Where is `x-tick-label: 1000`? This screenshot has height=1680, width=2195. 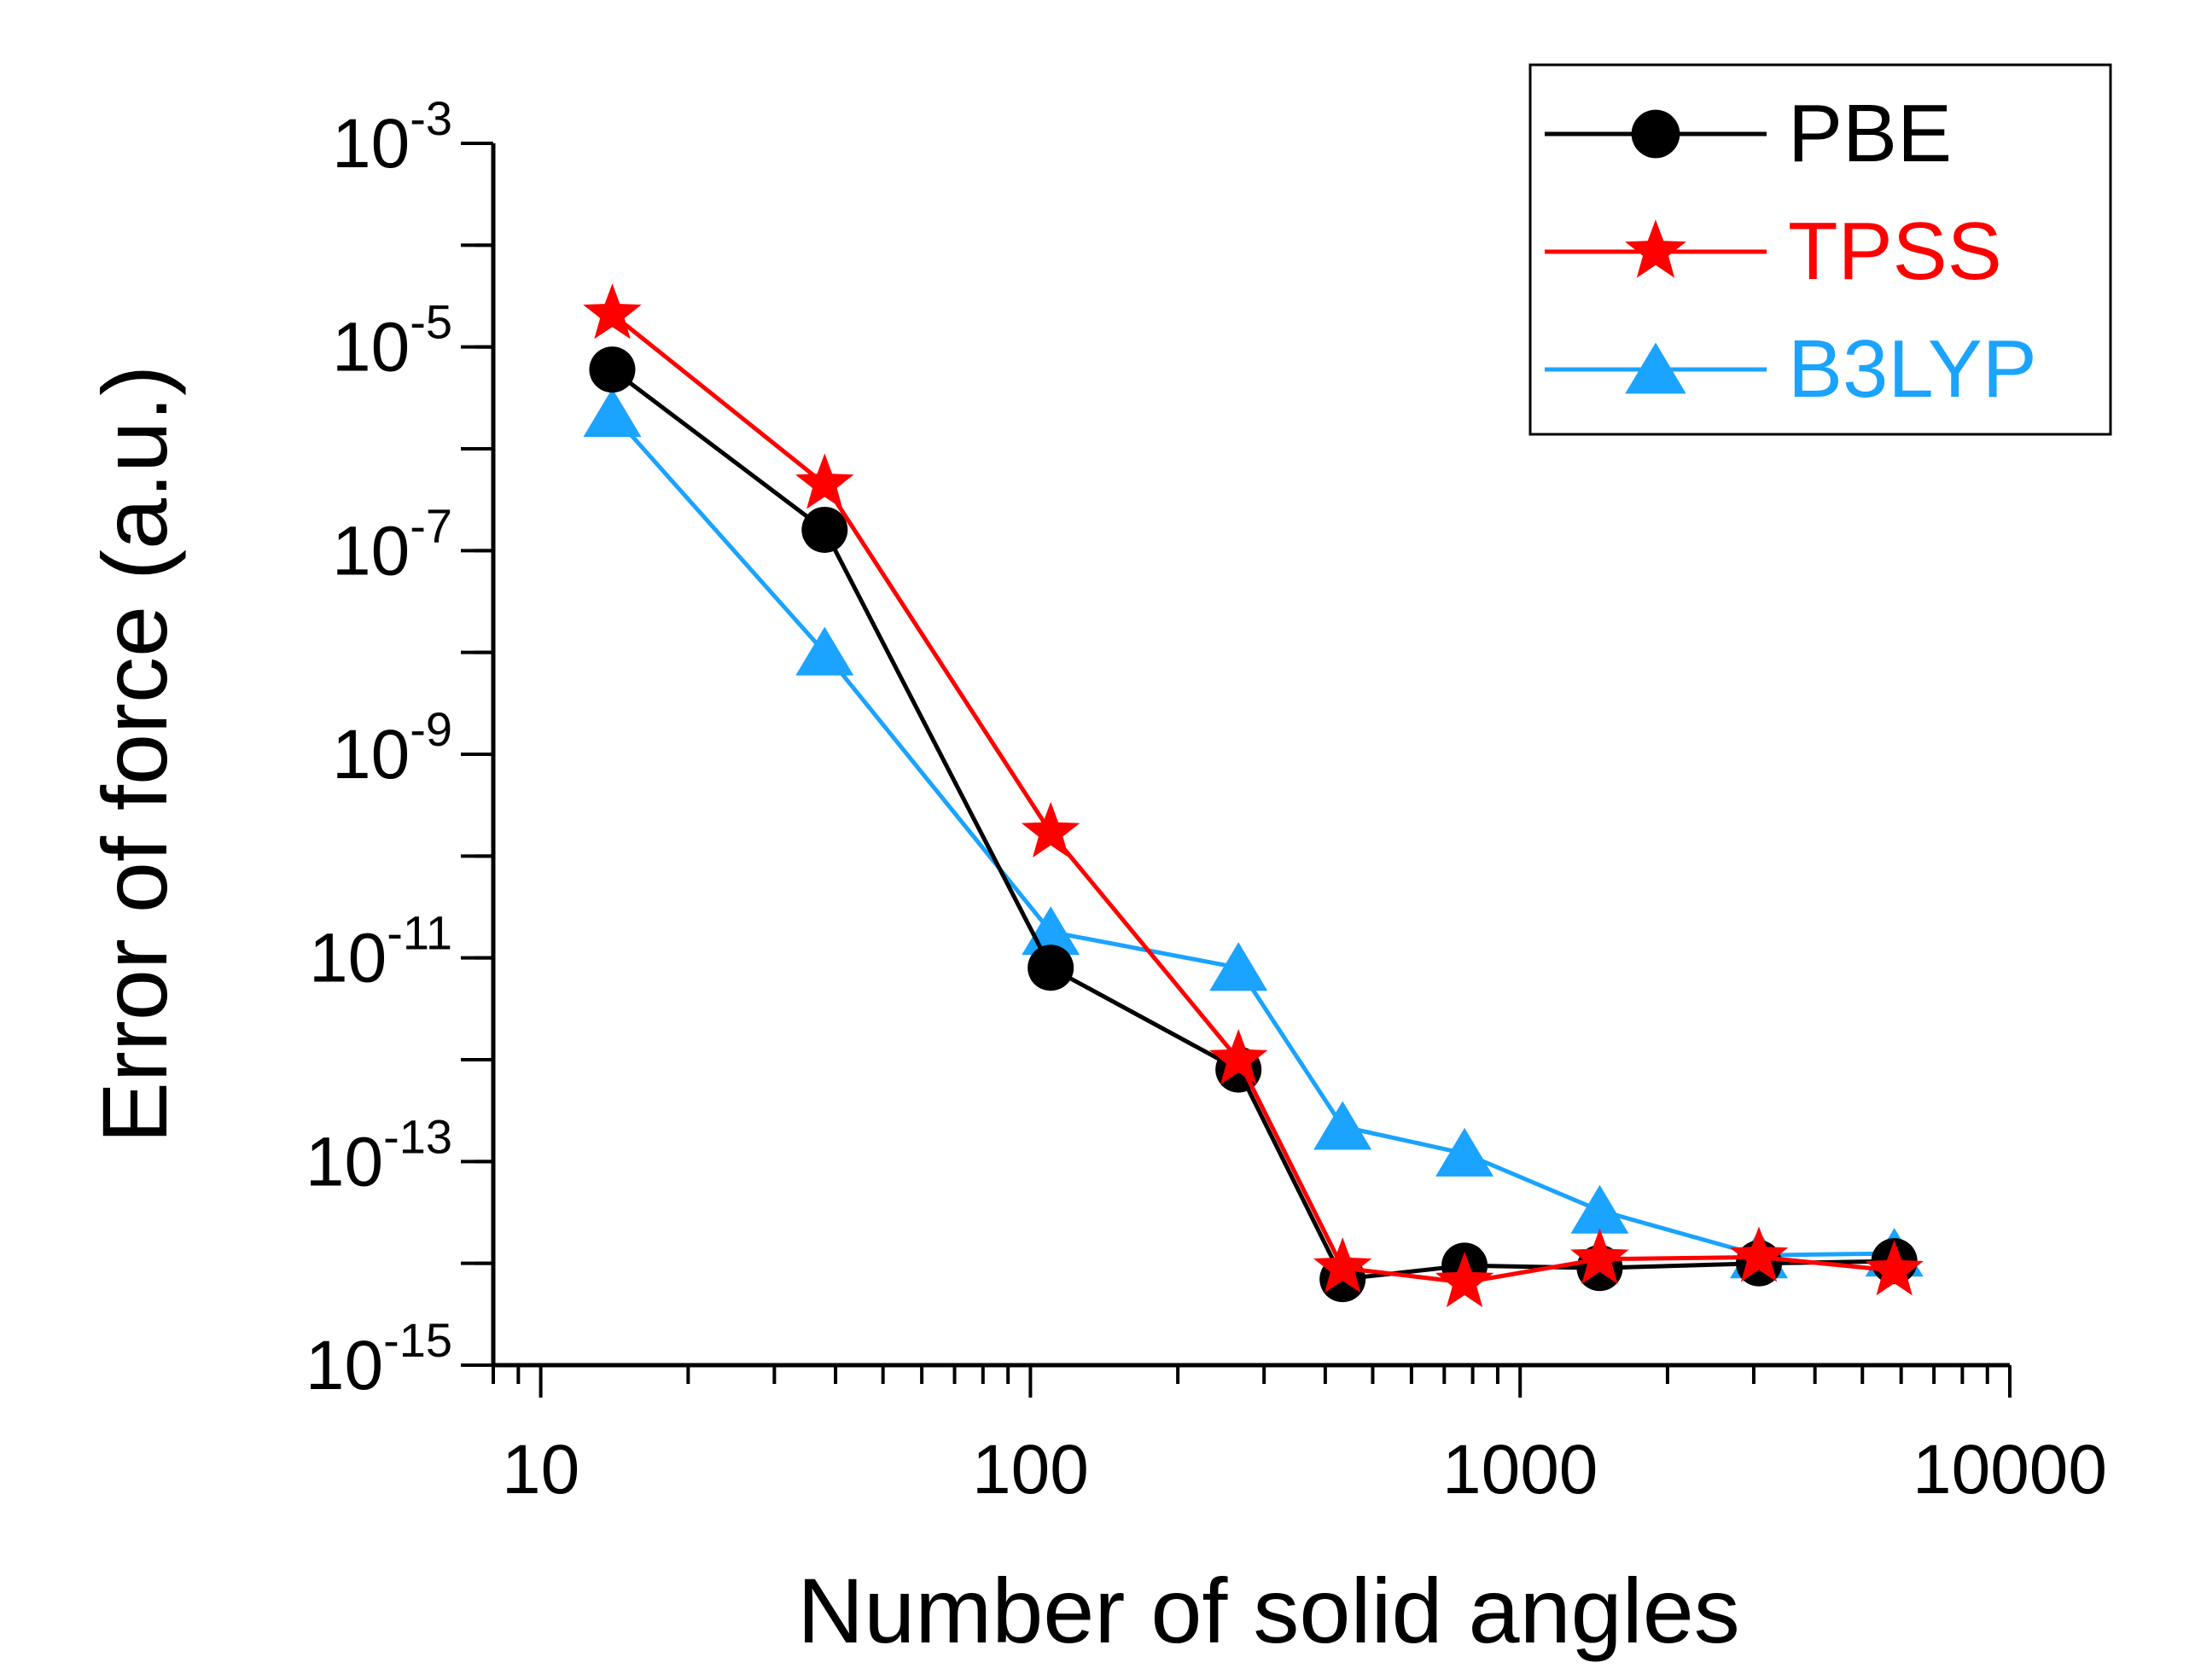
x-tick-label: 1000 is located at coordinates (1520, 1470).